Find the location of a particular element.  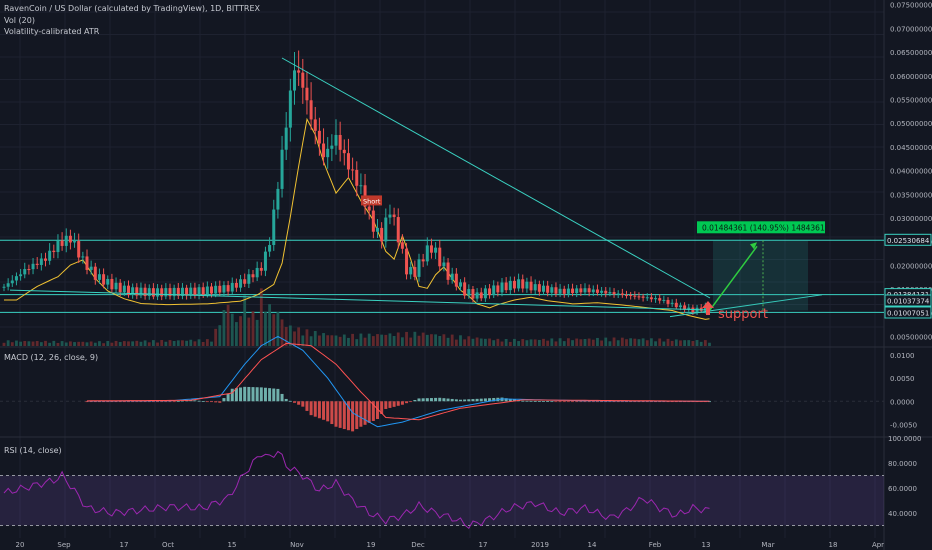

price-tick-label: 0.06000000 is located at coordinates (911, 77).